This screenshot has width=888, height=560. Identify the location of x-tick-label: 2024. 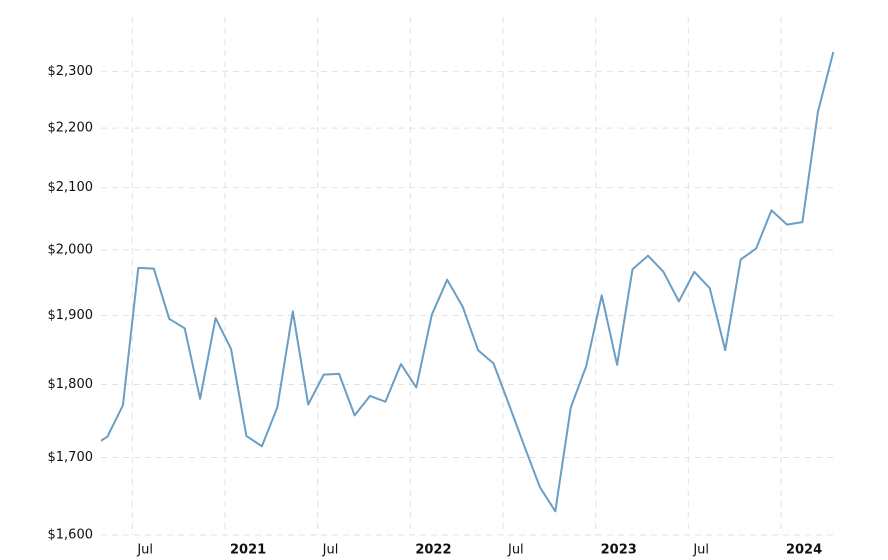
(804, 550).